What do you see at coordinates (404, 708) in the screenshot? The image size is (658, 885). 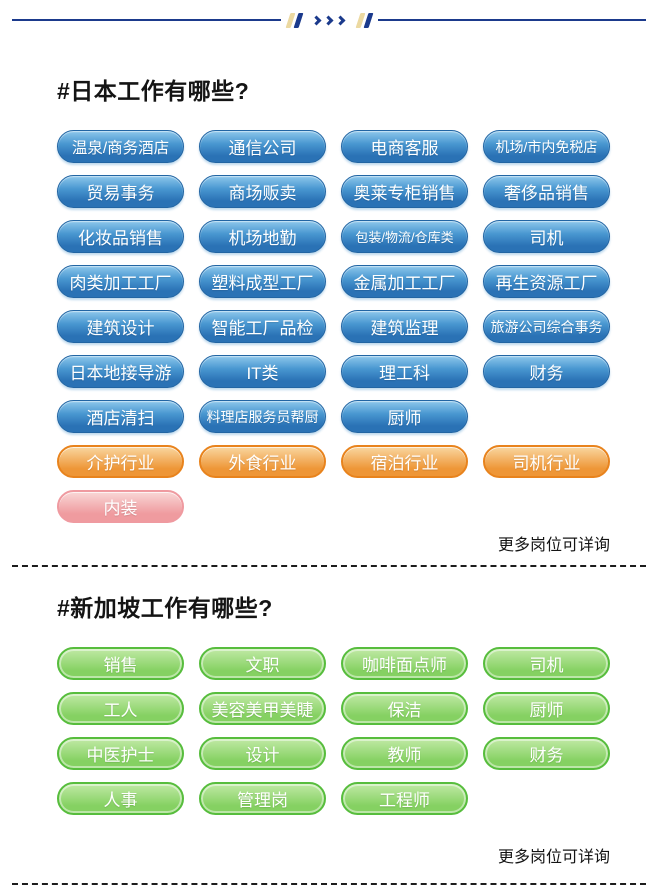 I see `job-tag-button: 保洁` at bounding box center [404, 708].